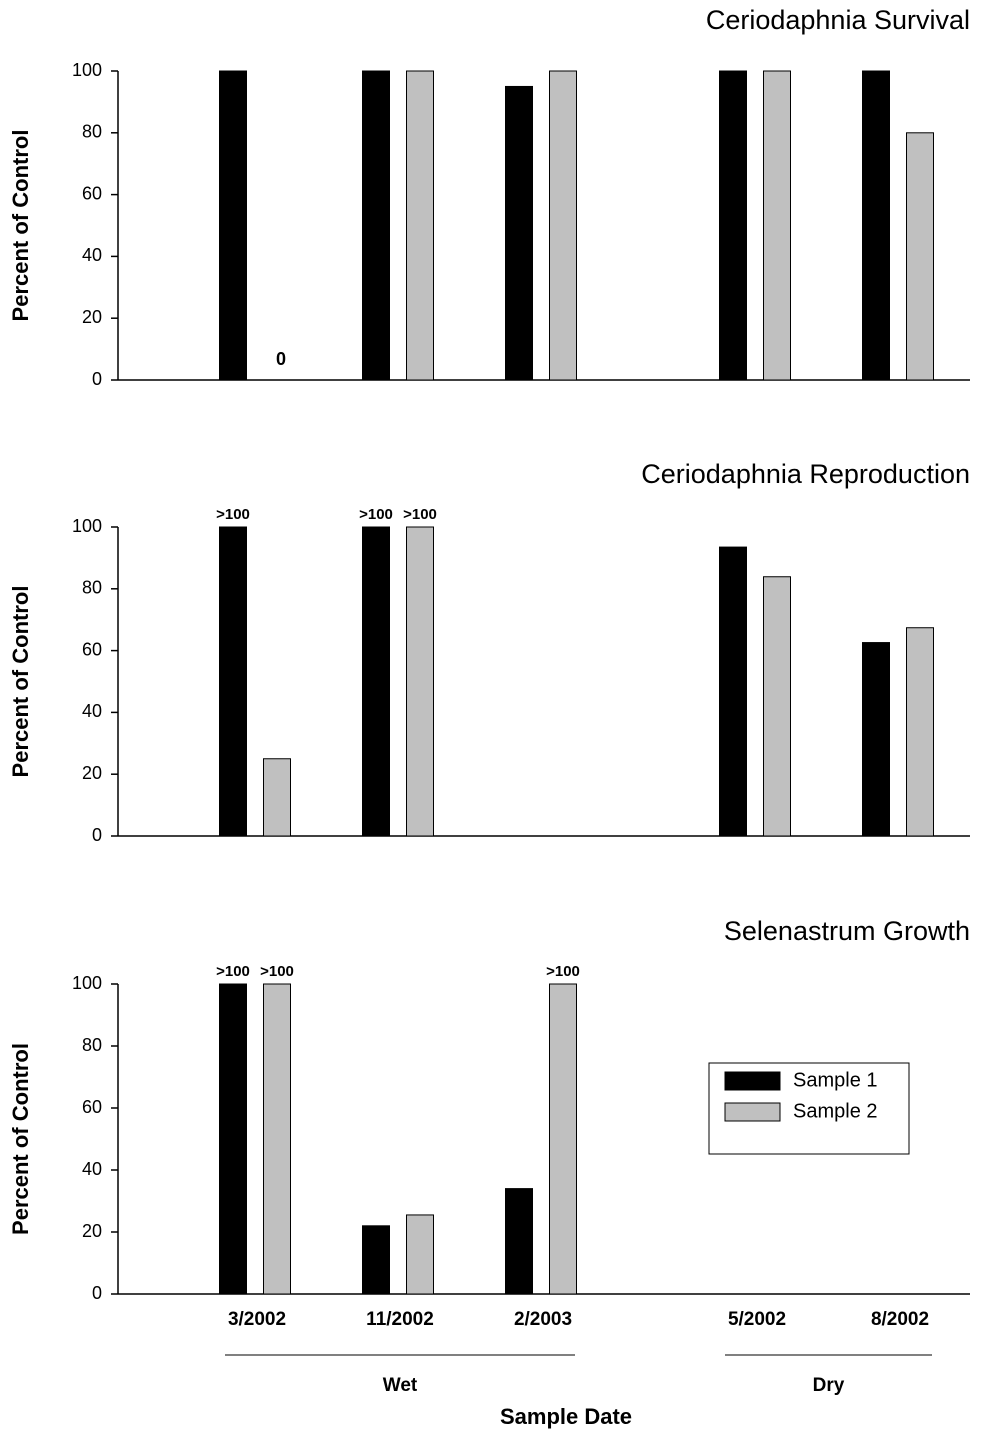  Describe the element at coordinates (543, 1319) in the screenshot. I see `x-tick-label: 2/2003` at that location.